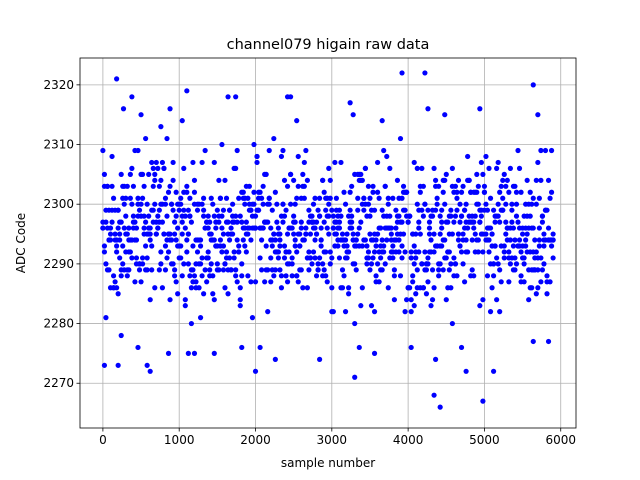  Describe the element at coordinates (328, 463) in the screenshot. I see `x-axis-label: sample number` at that location.